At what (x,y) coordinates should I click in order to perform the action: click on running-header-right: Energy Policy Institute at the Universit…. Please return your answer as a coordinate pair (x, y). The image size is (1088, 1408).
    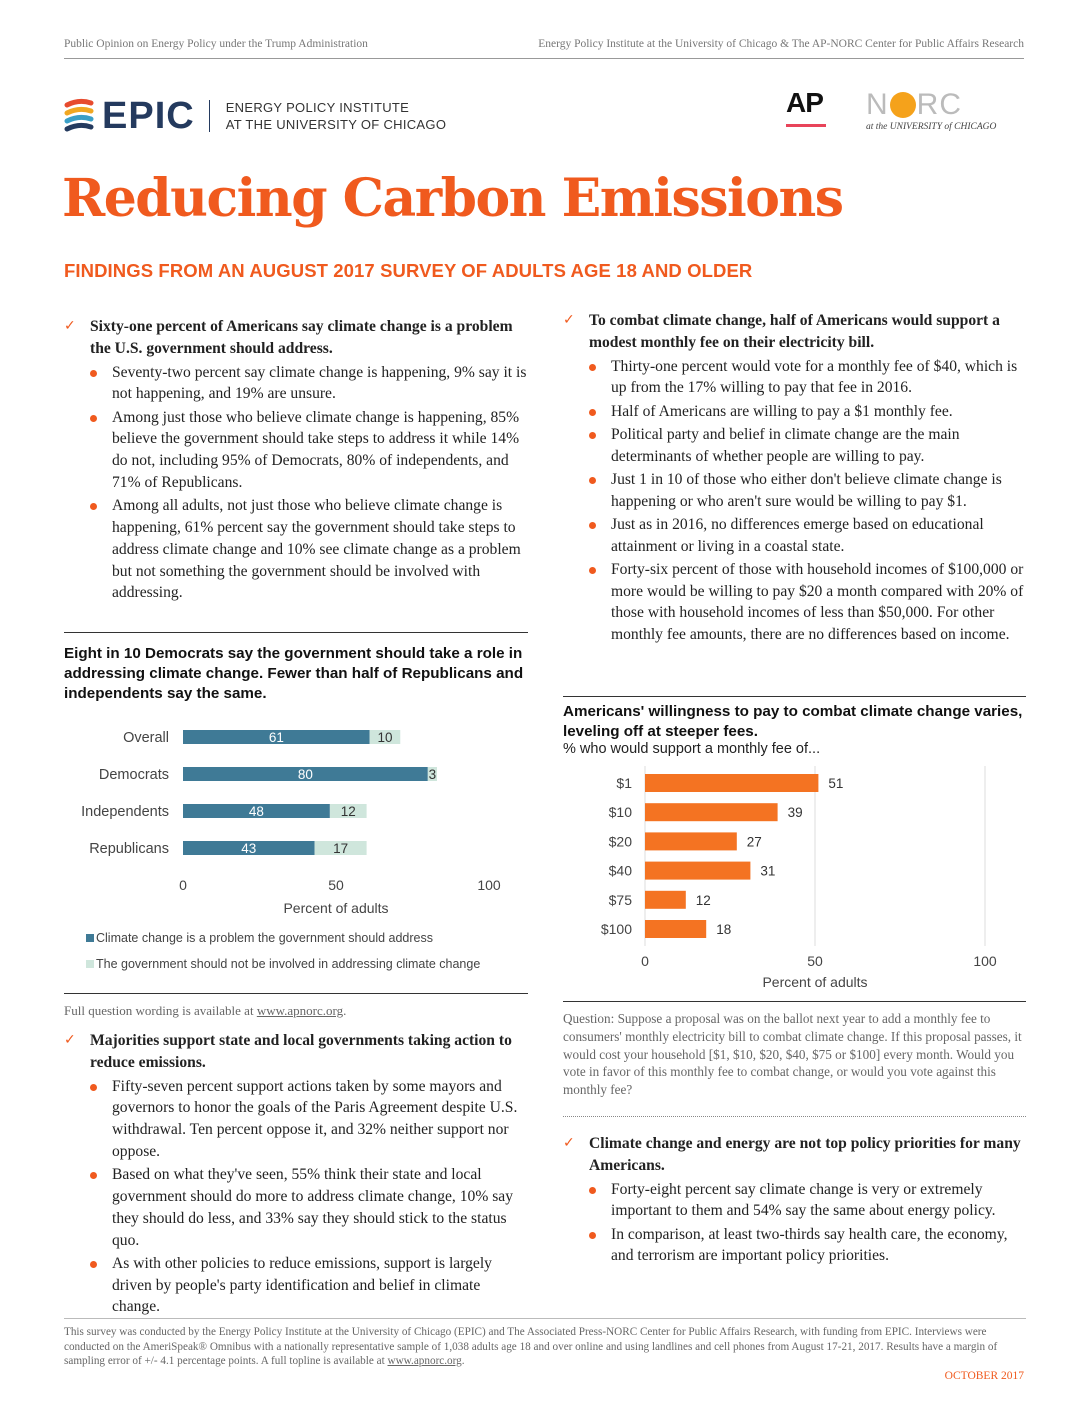
    Looking at the image, I should click on (781, 44).